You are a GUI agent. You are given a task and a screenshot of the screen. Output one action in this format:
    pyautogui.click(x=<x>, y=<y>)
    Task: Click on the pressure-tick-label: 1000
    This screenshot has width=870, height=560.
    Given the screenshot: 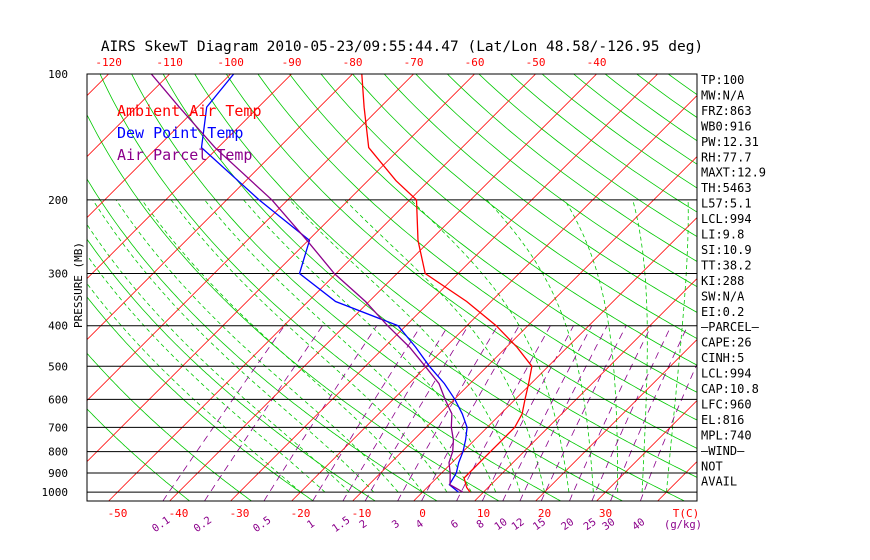 What is the action you would take?
    pyautogui.click(x=55, y=492)
    